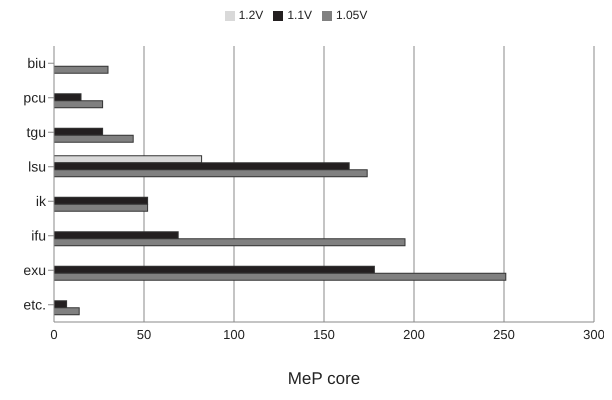 The height and width of the screenshot is (400, 612). I want to click on x-tick-label: 250, so click(504, 334).